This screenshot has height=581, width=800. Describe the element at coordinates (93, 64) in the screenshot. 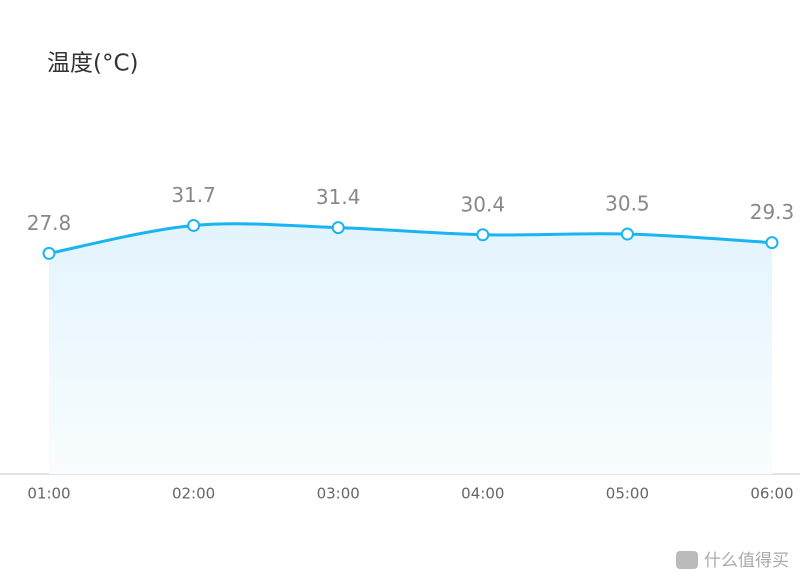

I see `chart-title: 温度(°C)` at that location.